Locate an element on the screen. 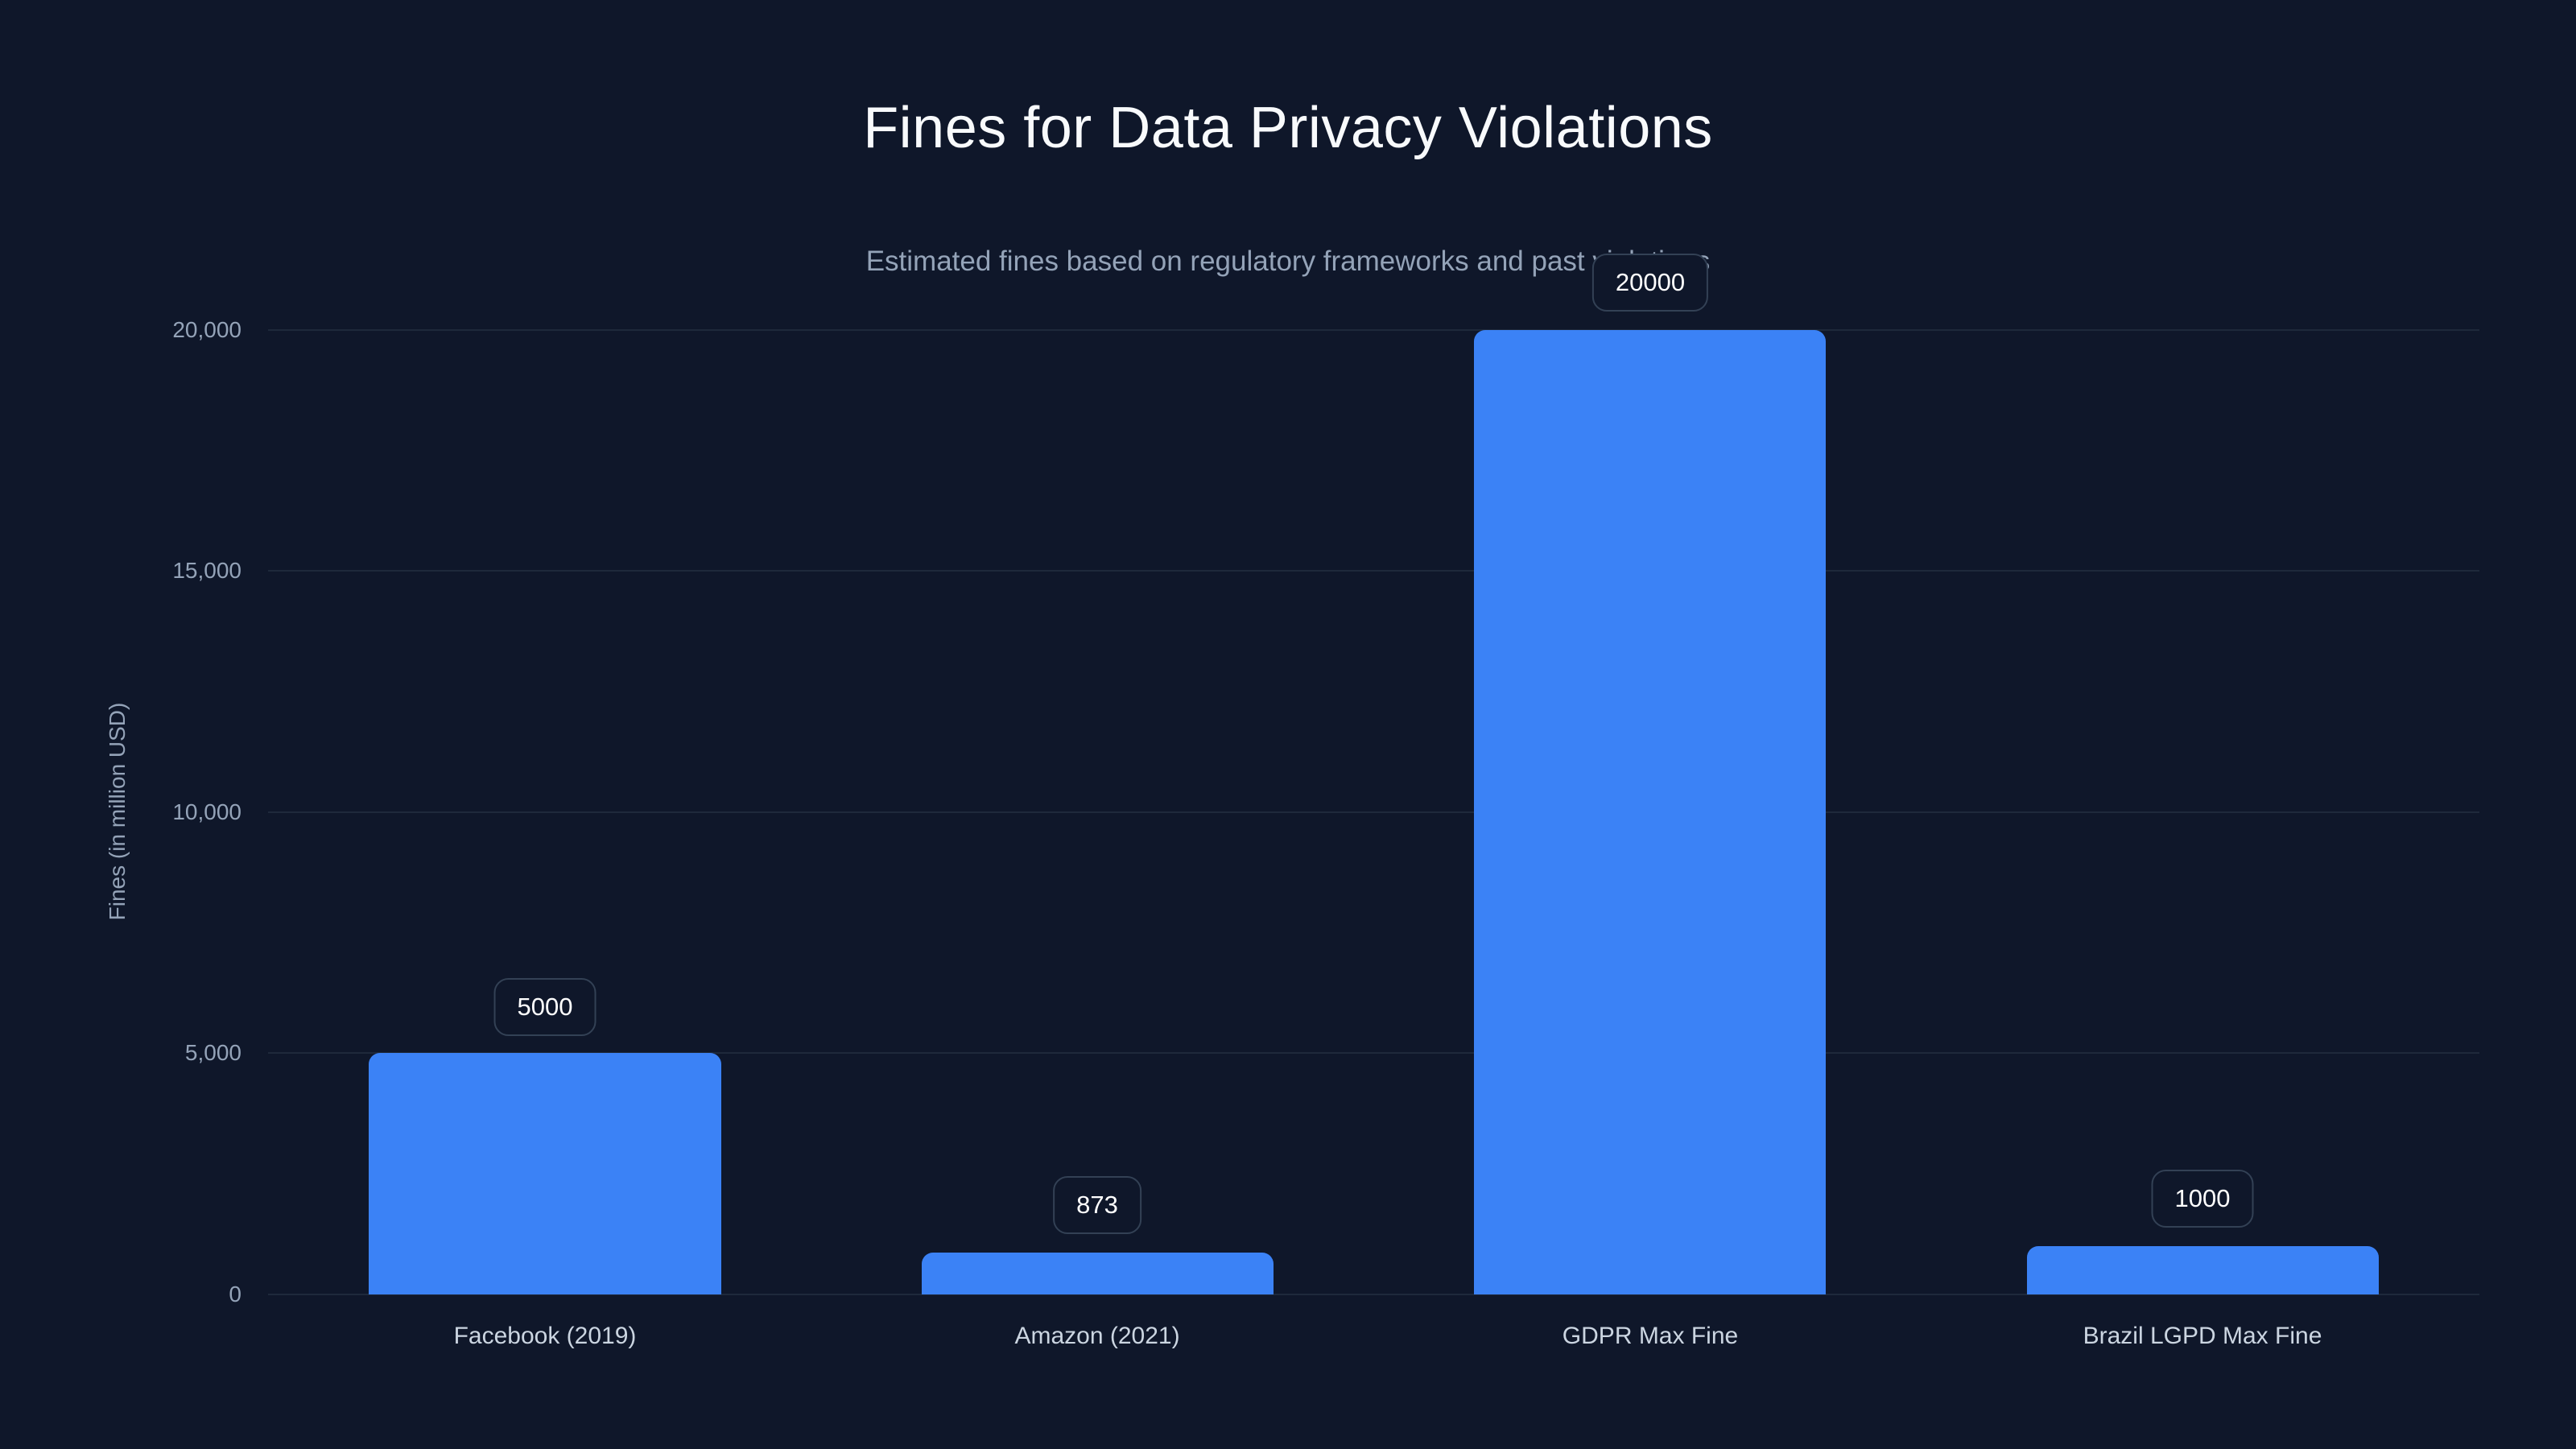  chart-title: Fines for Data Privacy Violations is located at coordinates (1288, 128).